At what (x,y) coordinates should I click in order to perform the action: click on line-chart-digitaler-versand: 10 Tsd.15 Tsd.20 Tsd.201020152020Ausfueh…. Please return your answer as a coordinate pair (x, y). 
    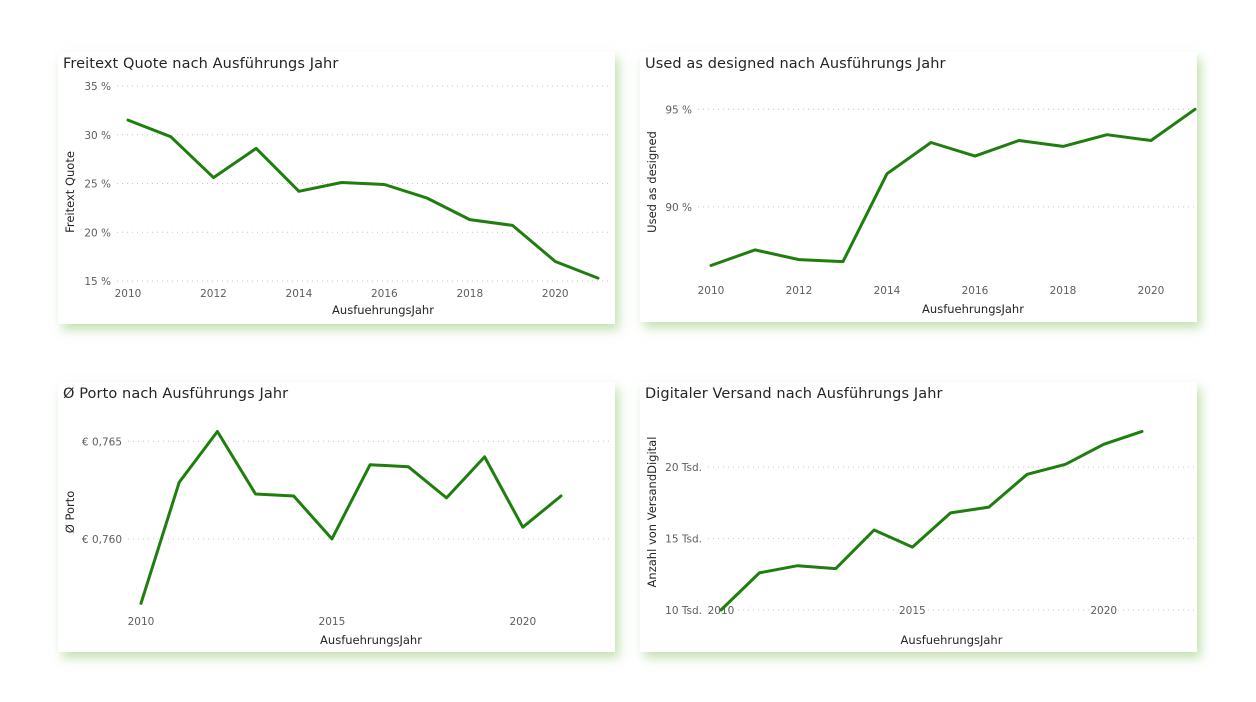
    Looking at the image, I should click on (921, 537).